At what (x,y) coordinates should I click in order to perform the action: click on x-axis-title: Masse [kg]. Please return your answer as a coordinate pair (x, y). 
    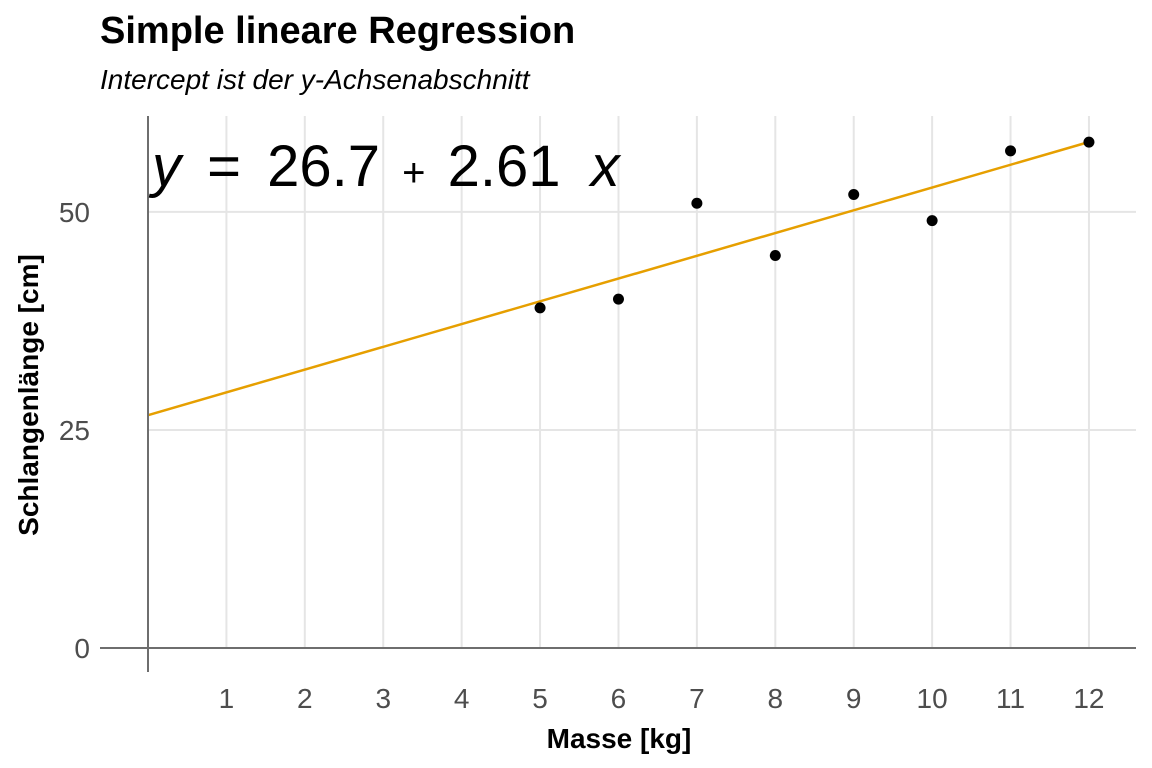
    Looking at the image, I should click on (619, 738).